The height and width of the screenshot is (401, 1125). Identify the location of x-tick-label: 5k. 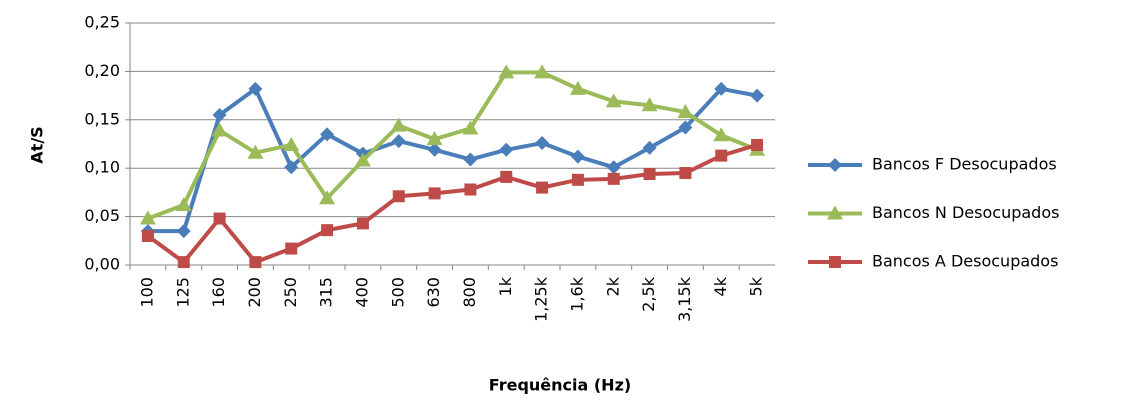
(756, 286).